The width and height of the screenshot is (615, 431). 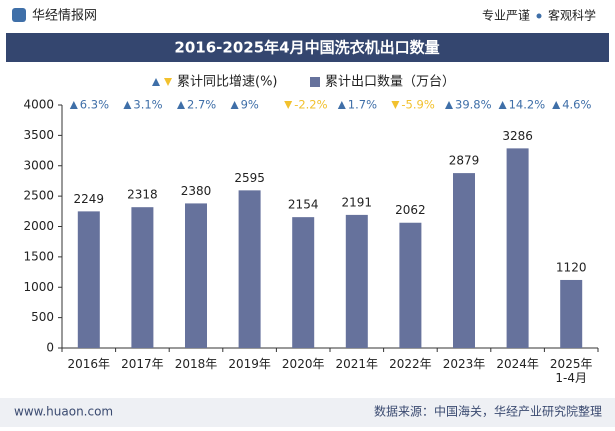 I want to click on growth-label: 14.2%, so click(x=527, y=105).